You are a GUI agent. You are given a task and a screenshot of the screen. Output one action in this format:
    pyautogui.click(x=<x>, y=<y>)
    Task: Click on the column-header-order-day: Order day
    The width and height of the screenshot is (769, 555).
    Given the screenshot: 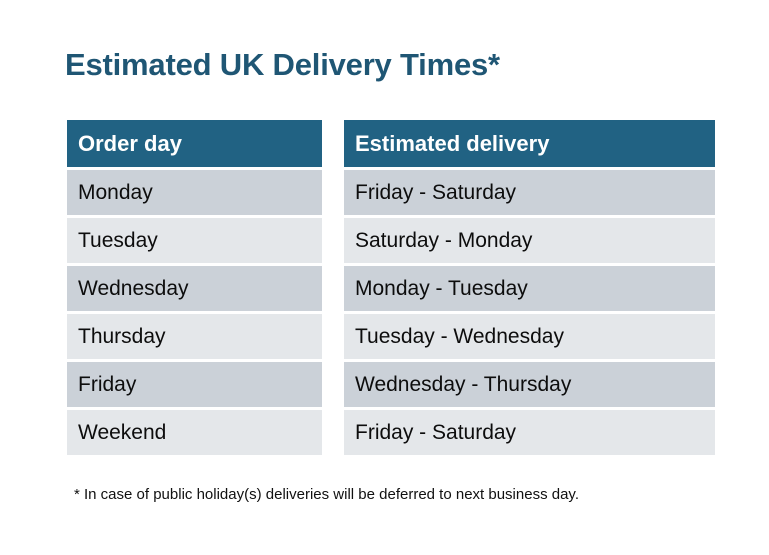 What is the action you would take?
    pyautogui.click(x=194, y=143)
    